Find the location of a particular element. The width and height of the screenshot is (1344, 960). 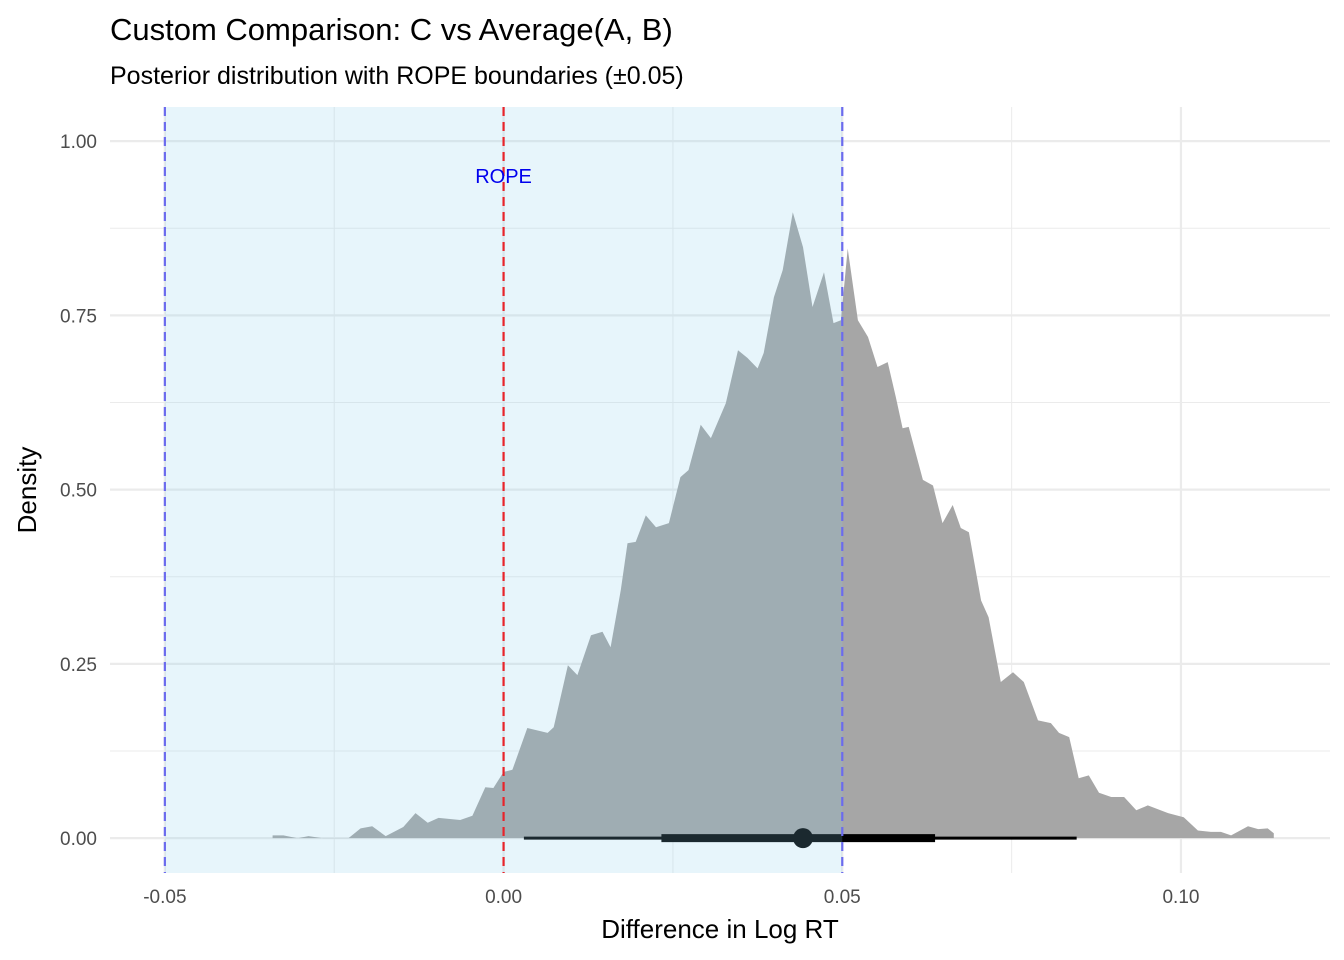

y-axis-title: Density is located at coordinates (27, 490).